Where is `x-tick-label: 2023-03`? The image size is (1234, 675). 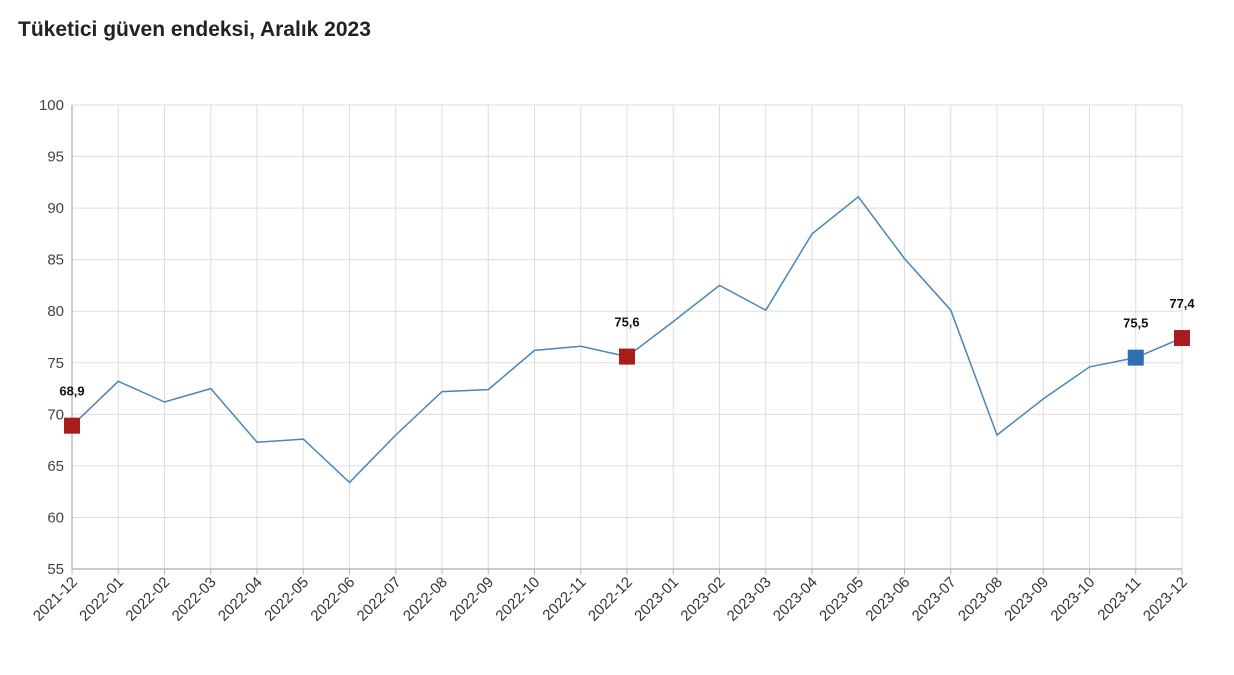
x-tick-label: 2023-03 is located at coordinates (749, 599).